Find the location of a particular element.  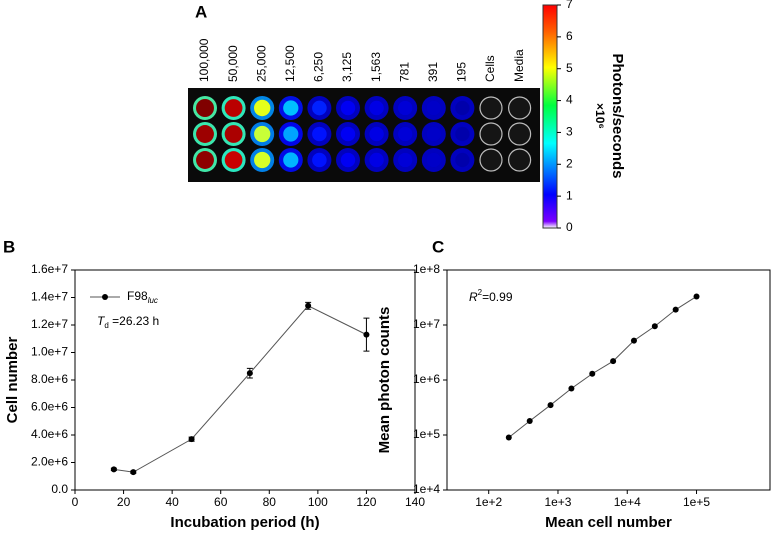

colorbar-tick-label: 3 is located at coordinates (569, 132).